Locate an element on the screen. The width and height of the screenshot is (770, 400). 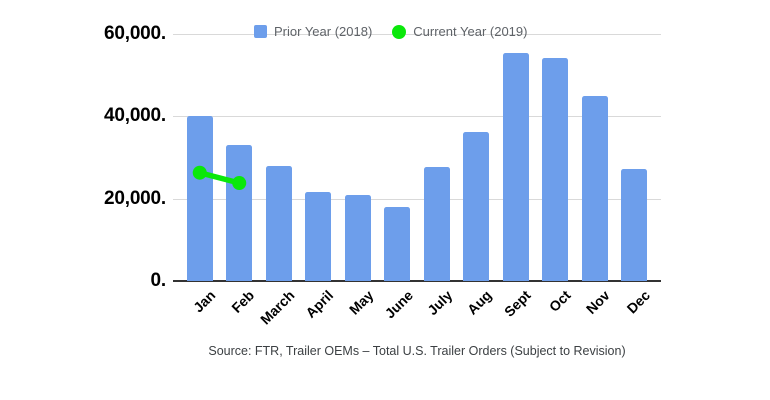
x-tick-label: Oct is located at coordinates (559, 301).